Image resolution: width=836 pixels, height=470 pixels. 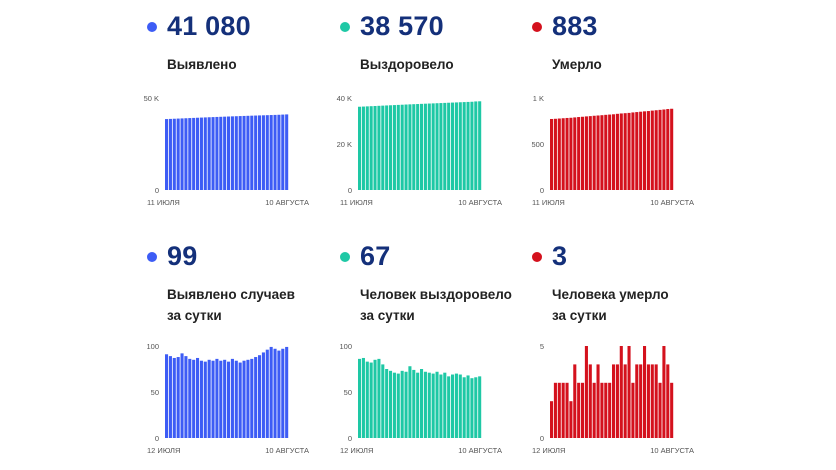 I want to click on y-tick-label: 1 K, so click(x=538, y=98).